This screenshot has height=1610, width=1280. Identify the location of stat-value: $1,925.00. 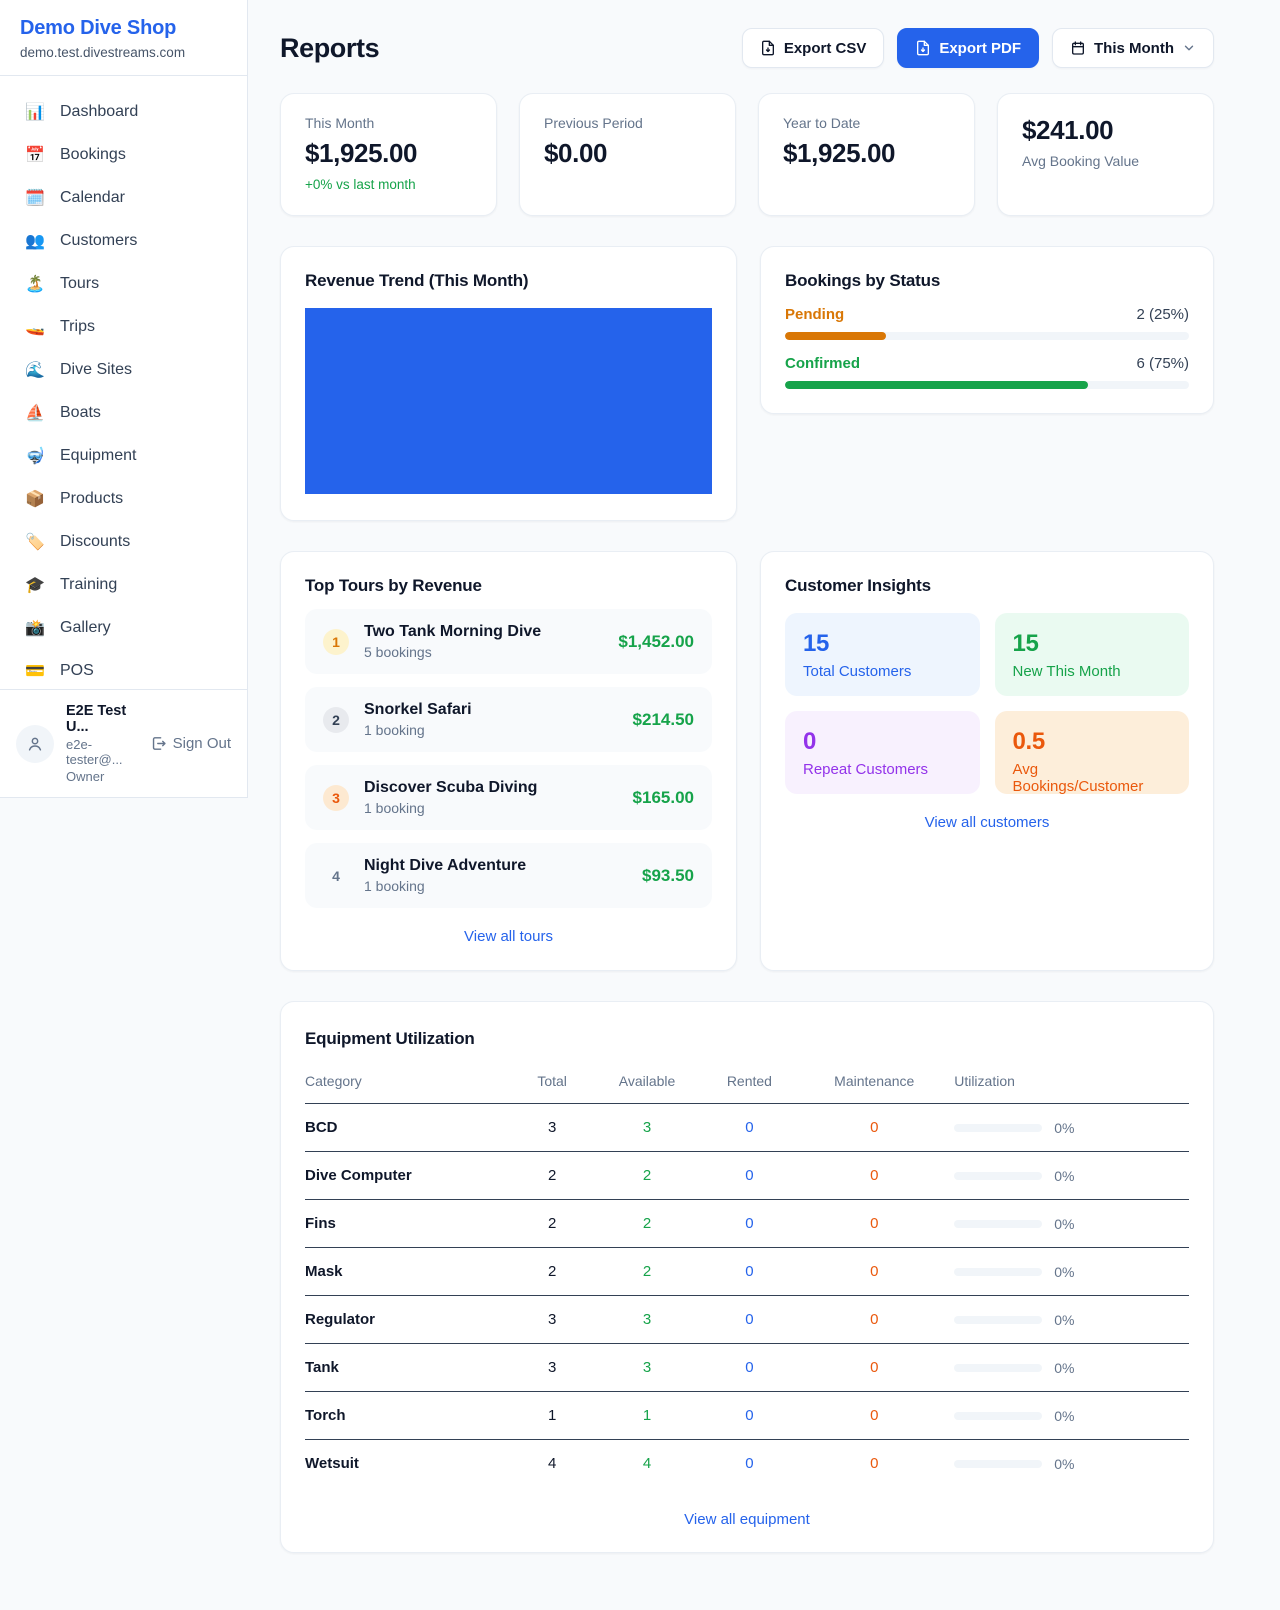
(361, 153).